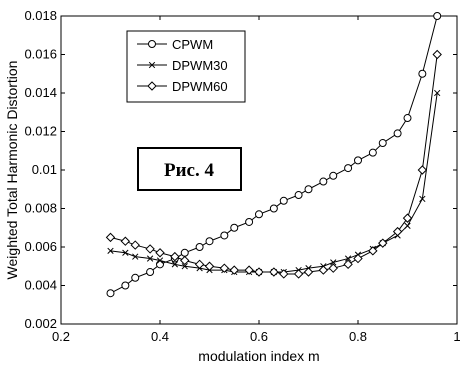 The height and width of the screenshot is (369, 469). I want to click on figure-tag: Рис. 4, so click(189, 169).